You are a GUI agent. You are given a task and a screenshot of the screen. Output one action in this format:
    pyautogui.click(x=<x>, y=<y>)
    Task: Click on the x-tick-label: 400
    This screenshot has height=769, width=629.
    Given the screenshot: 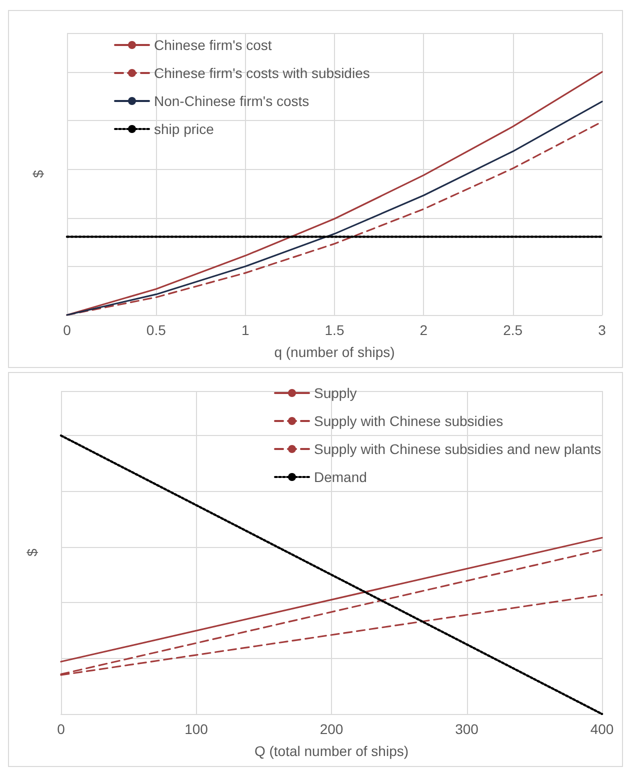 What is the action you would take?
    pyautogui.click(x=602, y=729)
    